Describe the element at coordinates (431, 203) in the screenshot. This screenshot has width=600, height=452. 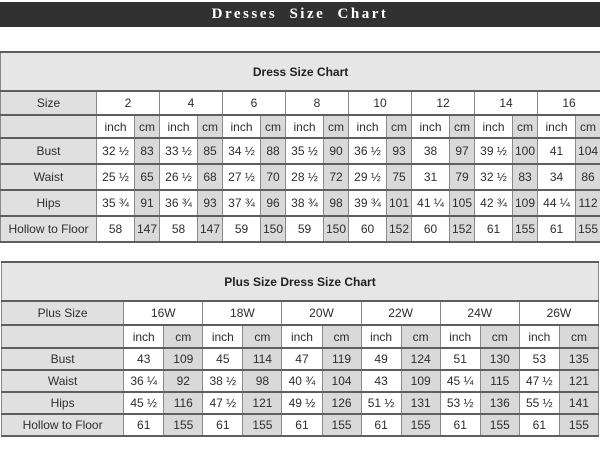
I see `measurement-value-inch: 41 ¼` at that location.